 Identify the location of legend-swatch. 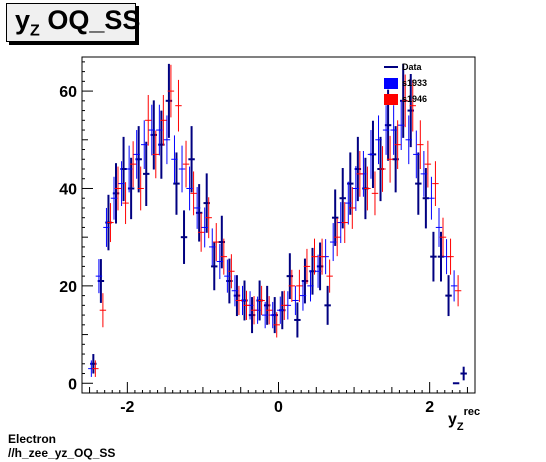
(391, 99).